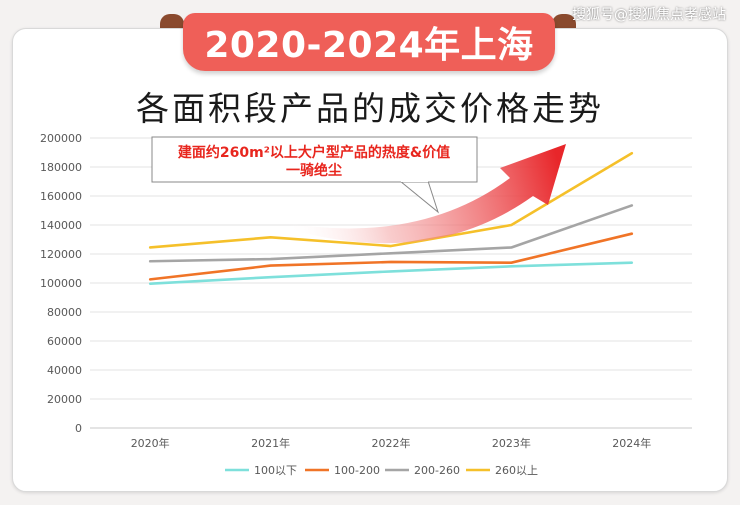 This screenshot has width=740, height=505. I want to click on legend-label: 100-200, so click(357, 470).